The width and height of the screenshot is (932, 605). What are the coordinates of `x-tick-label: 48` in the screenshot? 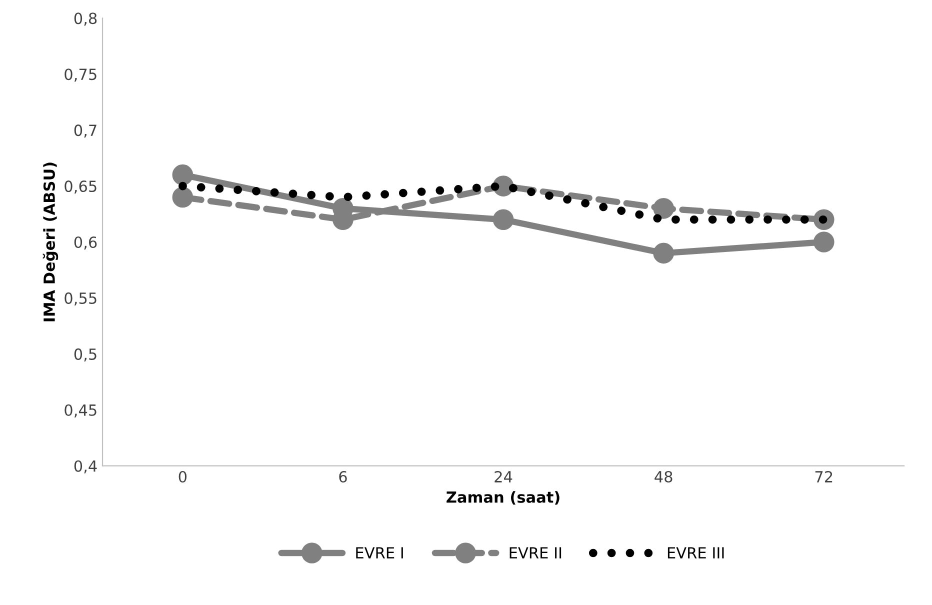 It's located at (663, 476).